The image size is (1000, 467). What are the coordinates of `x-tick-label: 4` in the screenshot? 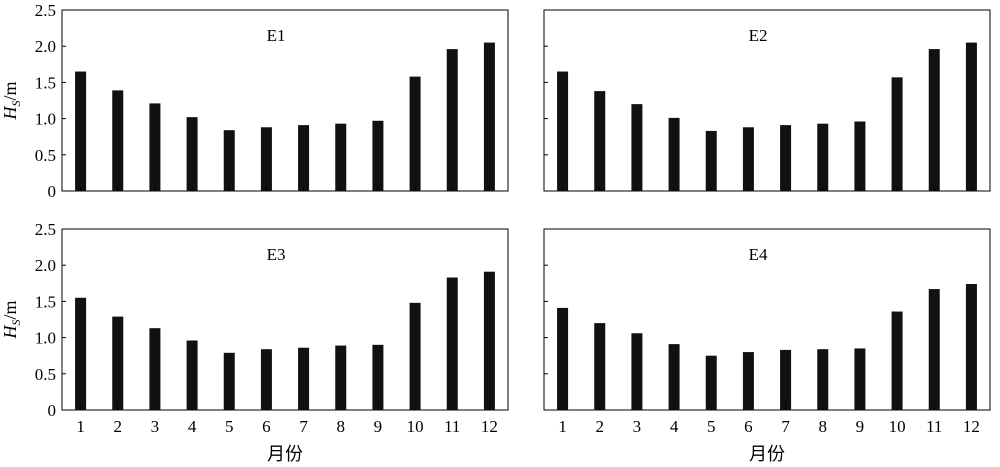 It's located at (674, 426).